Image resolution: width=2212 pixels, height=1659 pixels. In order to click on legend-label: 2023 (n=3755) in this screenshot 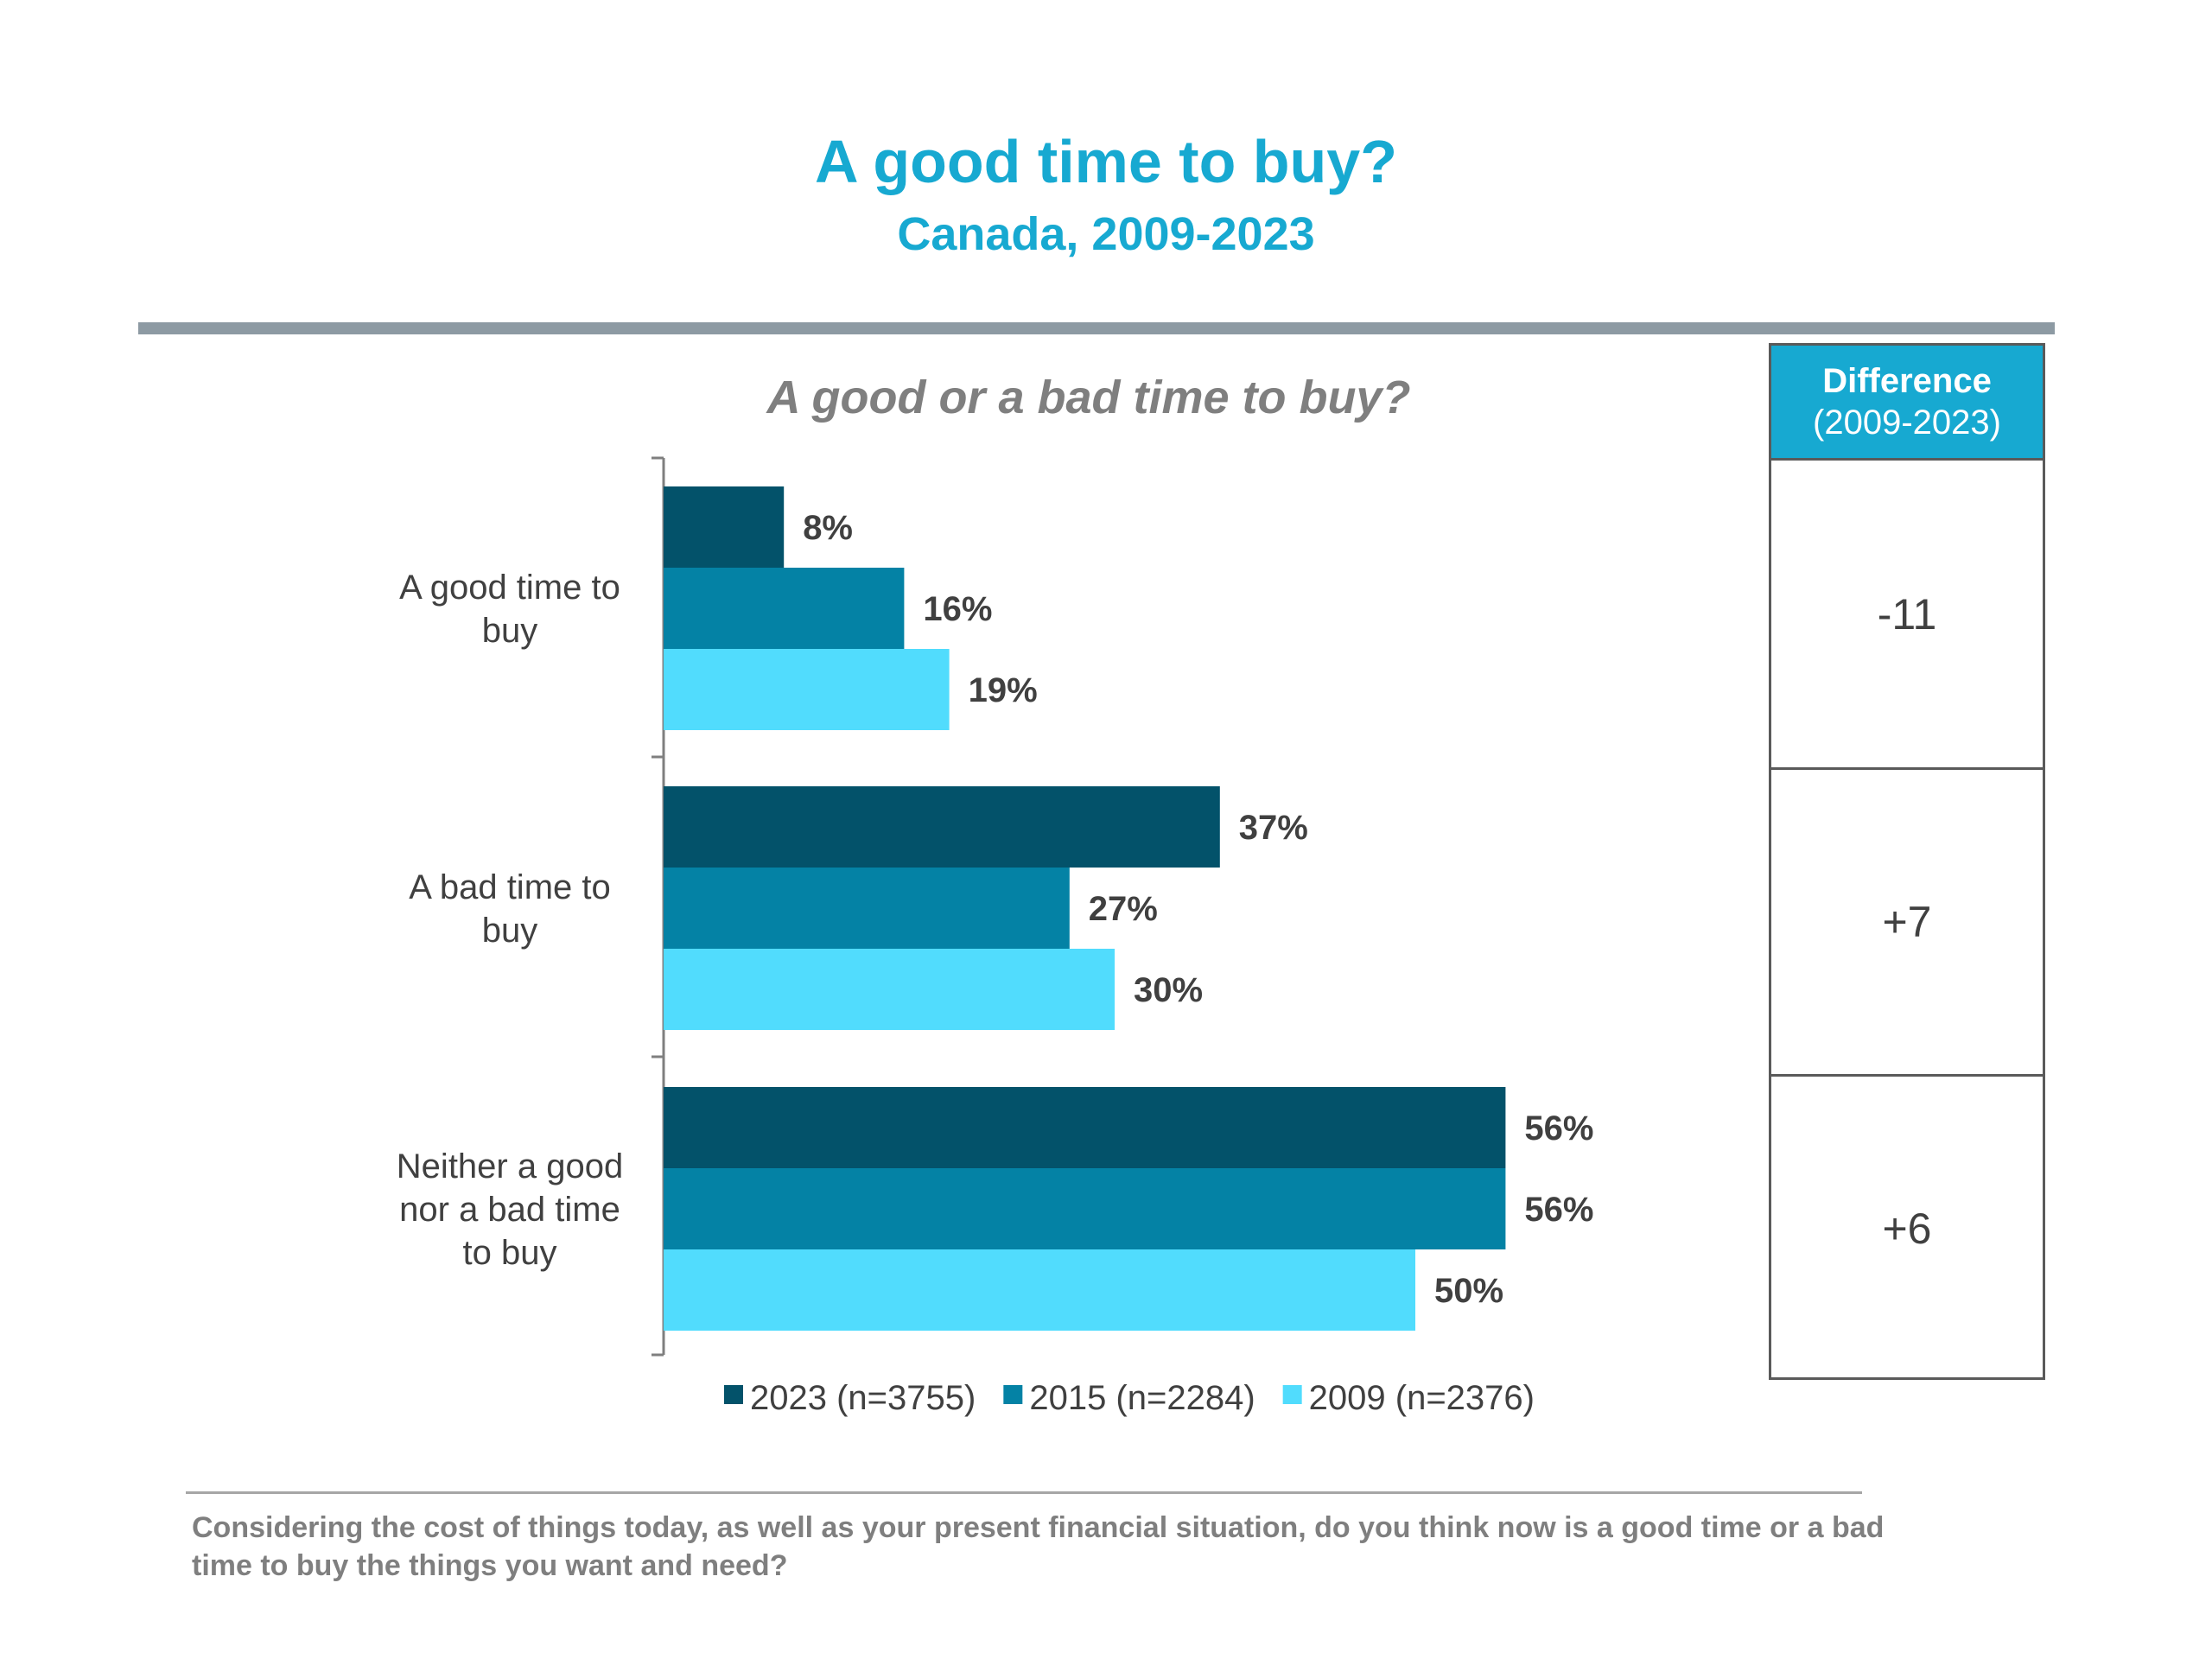, I will do `click(863, 1398)`.